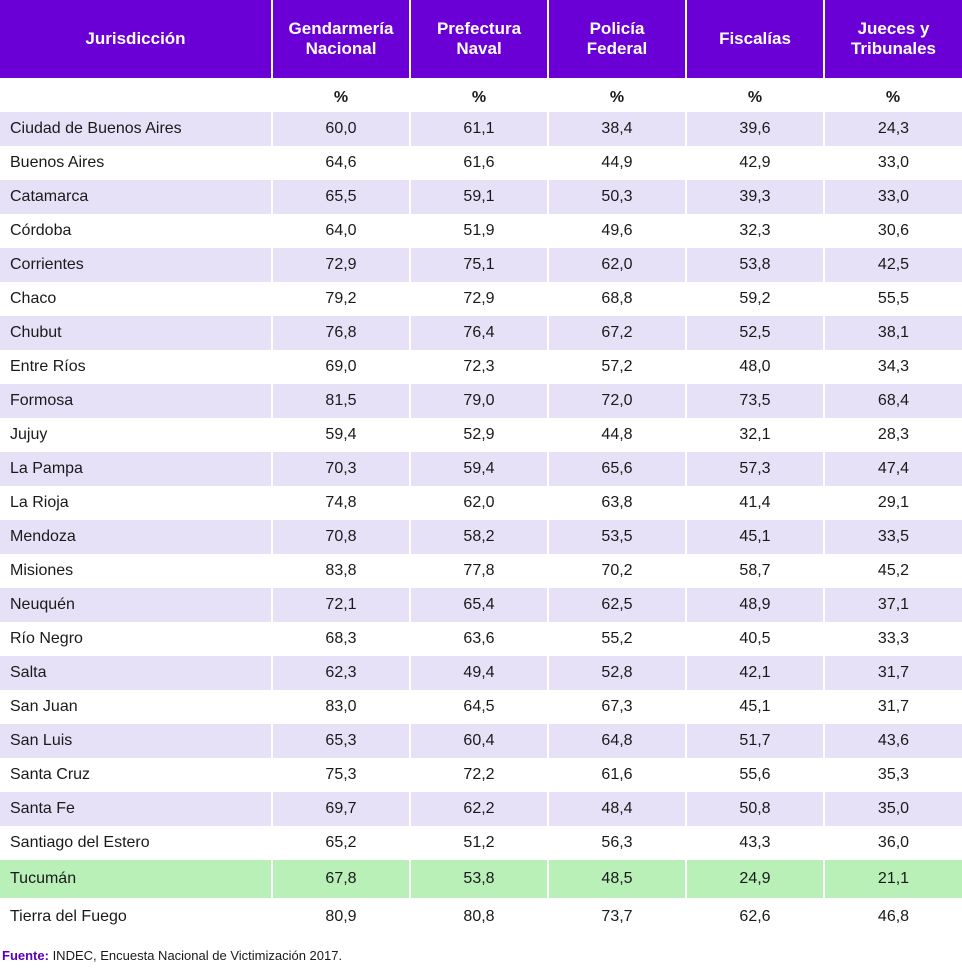  I want to click on value-cell: 64,5, so click(479, 707).